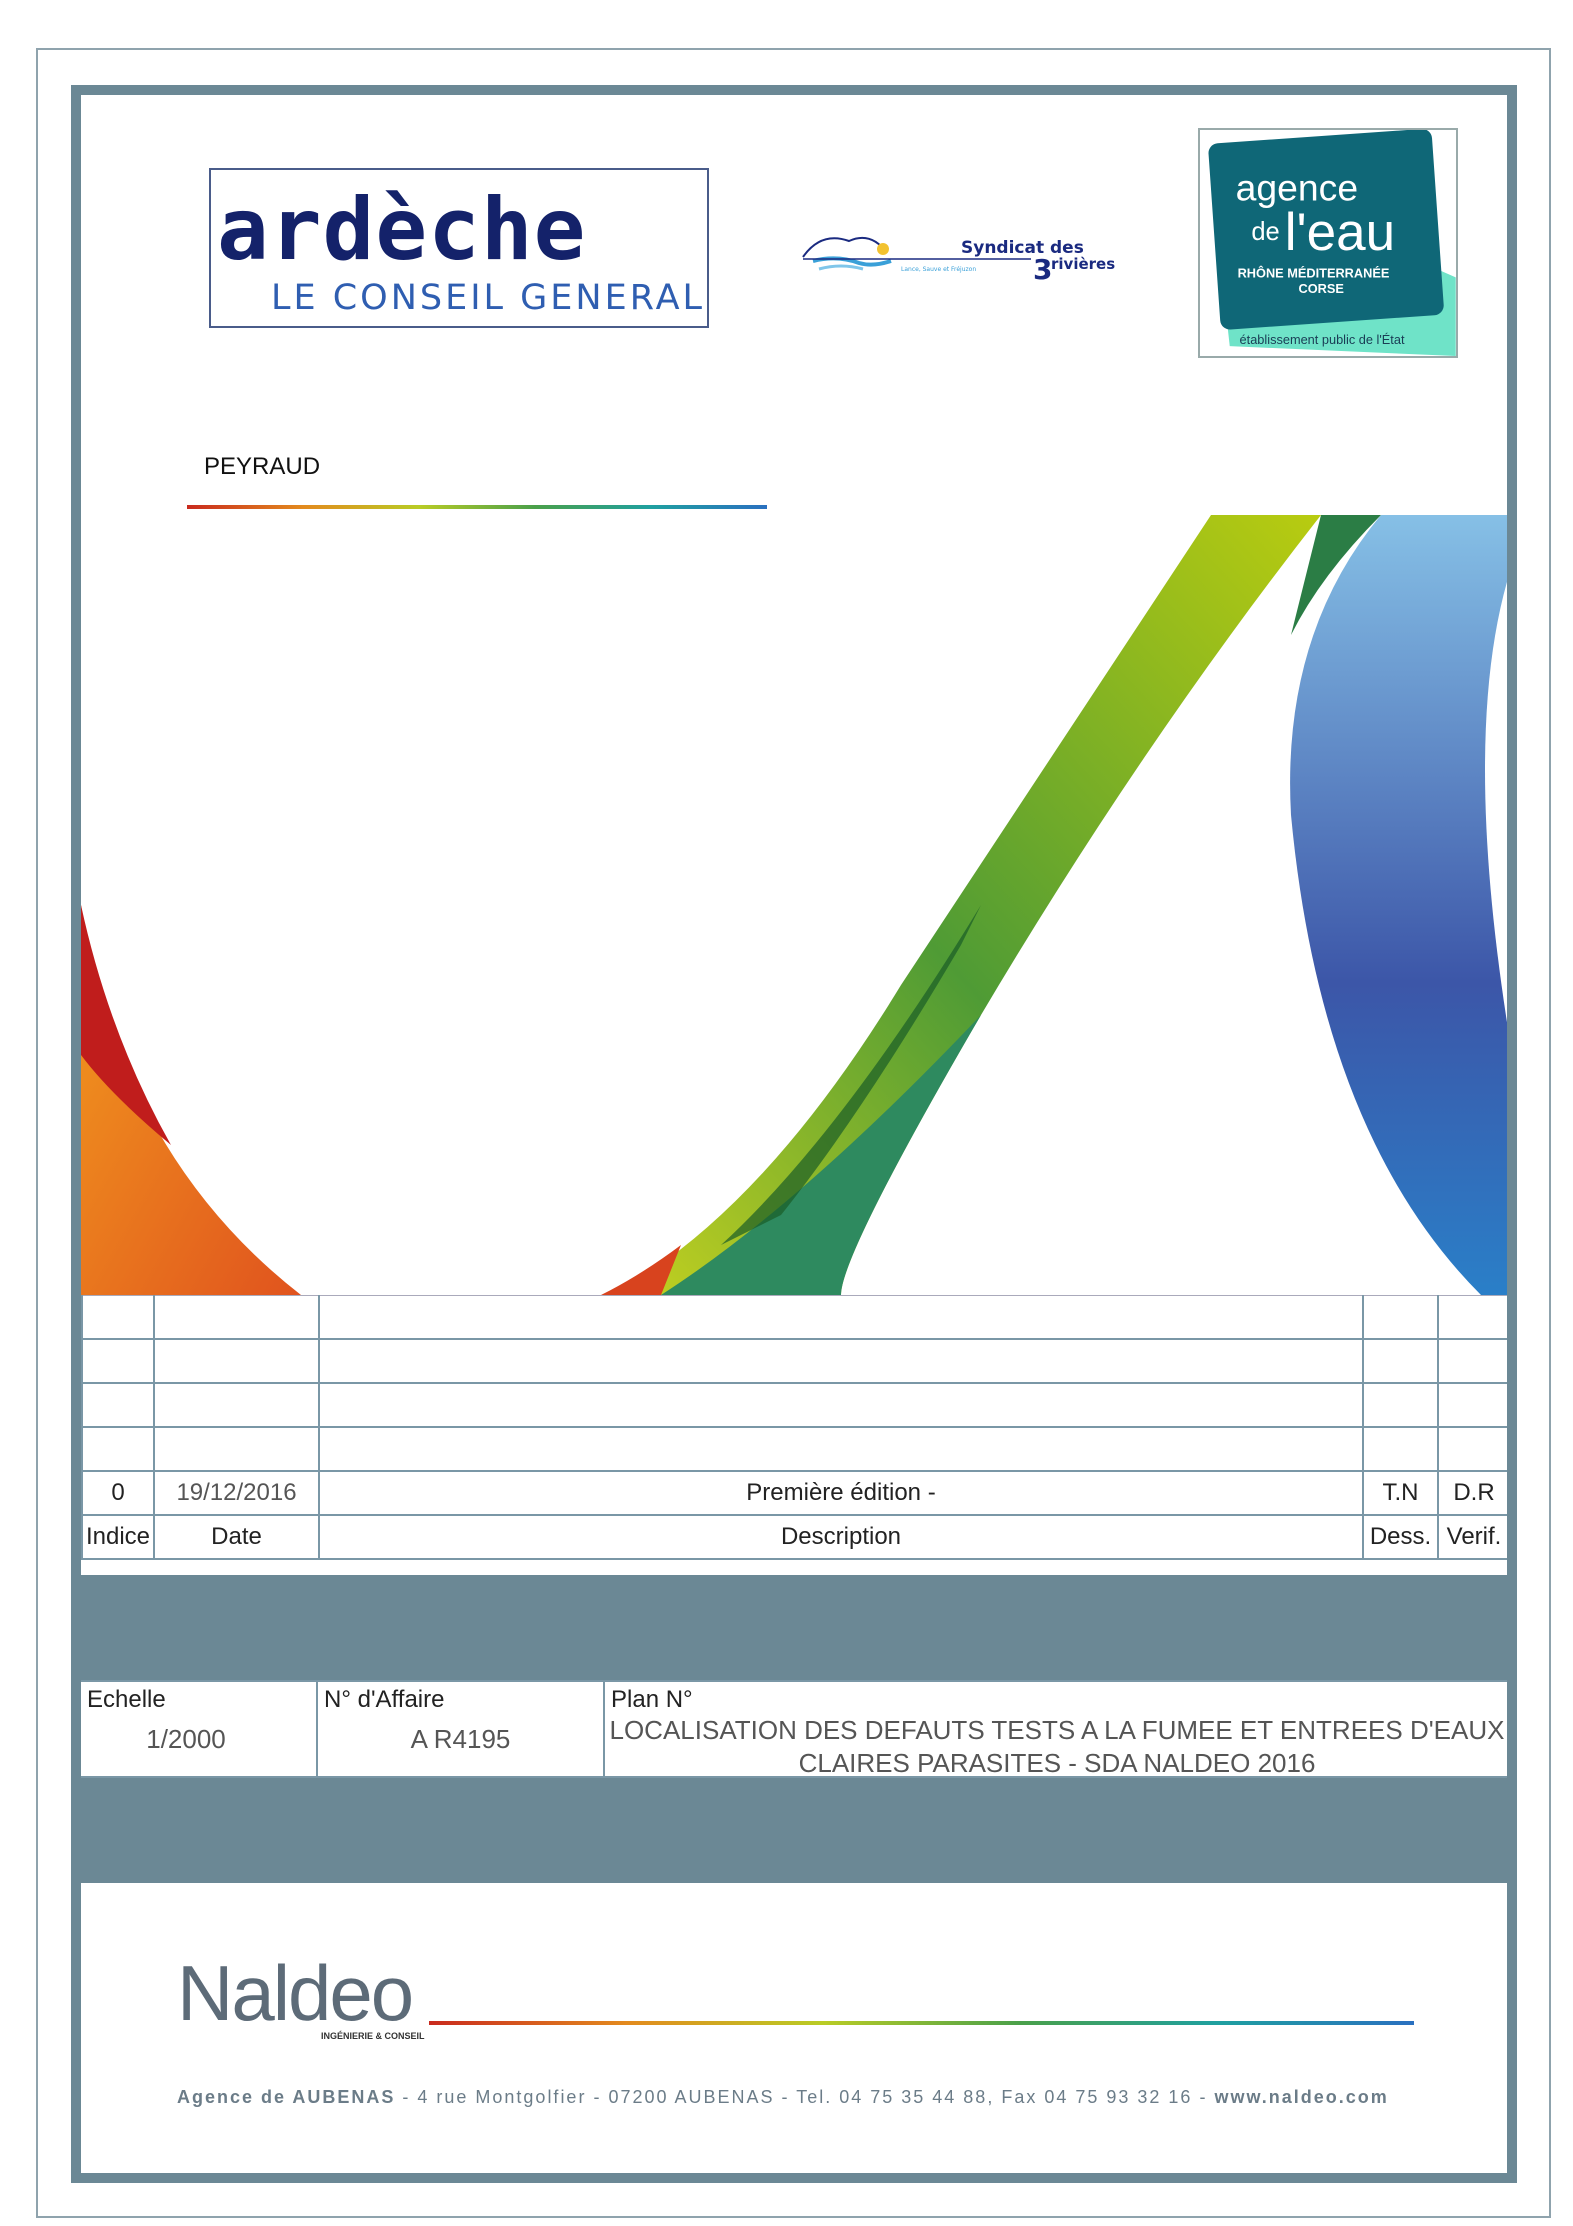 The width and height of the screenshot is (1573, 2226). Describe the element at coordinates (488, 298) in the screenshot. I see `ardeche-logo-subtitle: LE CONSEIL GENERAL` at that location.